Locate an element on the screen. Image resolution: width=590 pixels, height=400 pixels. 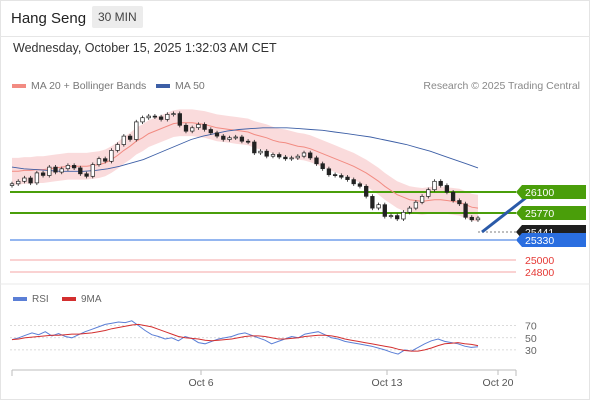
level-tag-resistance: 26100 is located at coordinates (551, 192).